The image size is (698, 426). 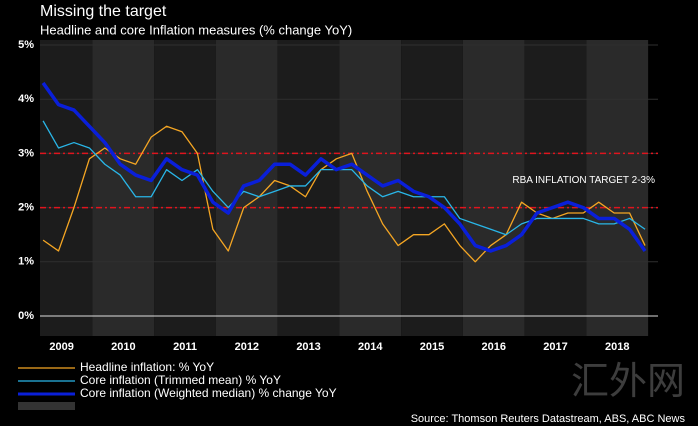 I want to click on y-tick-label: 5%, so click(x=26, y=45).